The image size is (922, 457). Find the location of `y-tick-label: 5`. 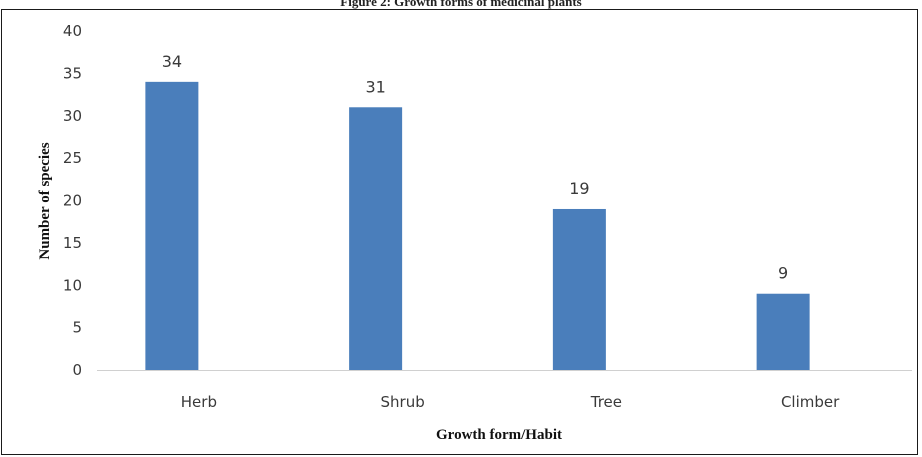

y-tick-label: 5 is located at coordinates (77, 328).